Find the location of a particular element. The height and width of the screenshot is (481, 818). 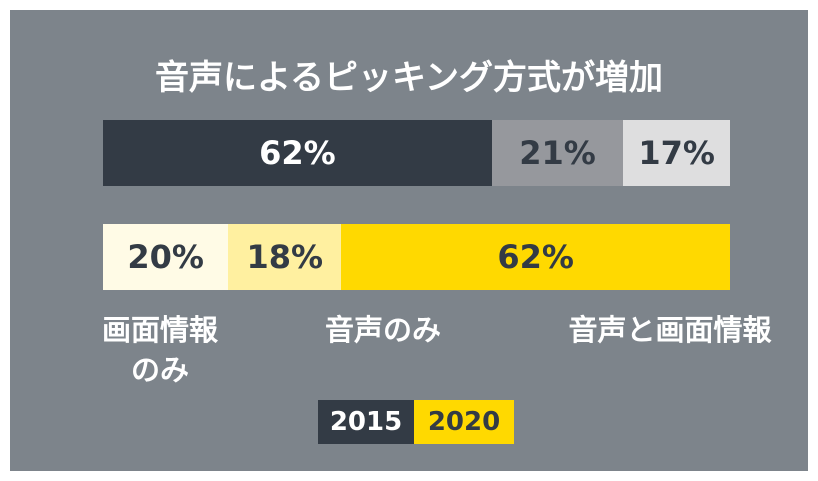

chart-title: 音声によるピッキング方式が増加 is located at coordinates (409, 78).